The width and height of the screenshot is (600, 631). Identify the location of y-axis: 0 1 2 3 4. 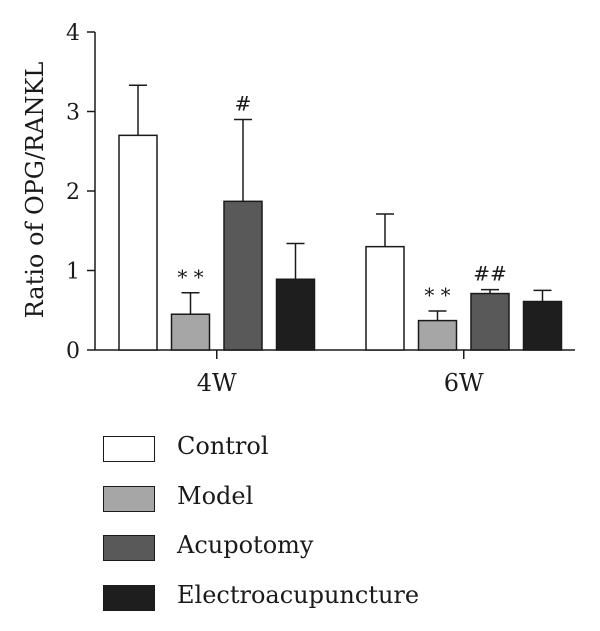
(81, 192).